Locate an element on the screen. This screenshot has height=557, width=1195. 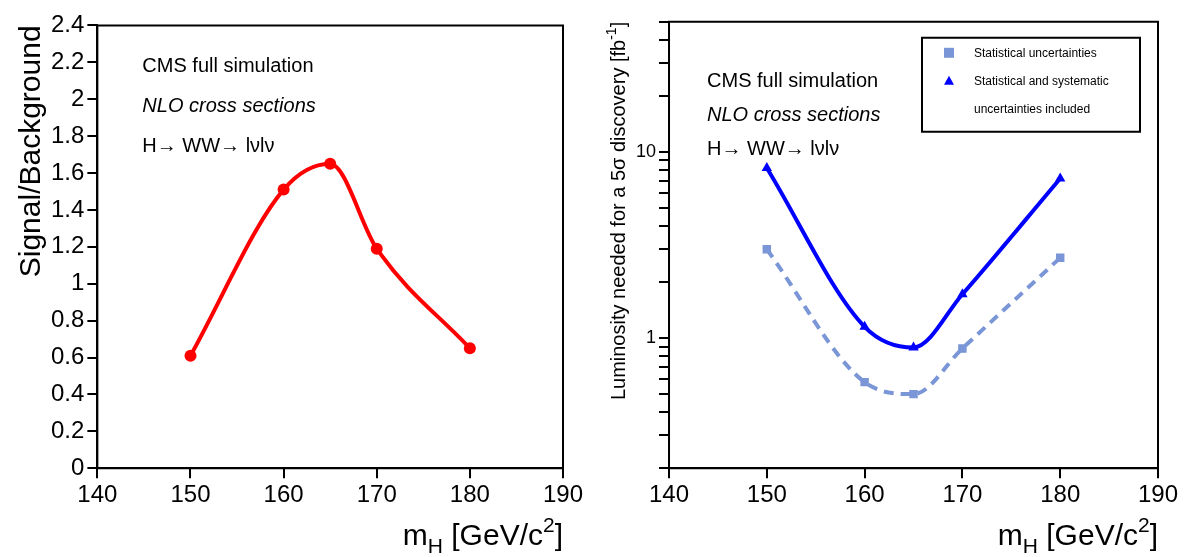
y-tick-label: 1.4 is located at coordinates (67, 208).